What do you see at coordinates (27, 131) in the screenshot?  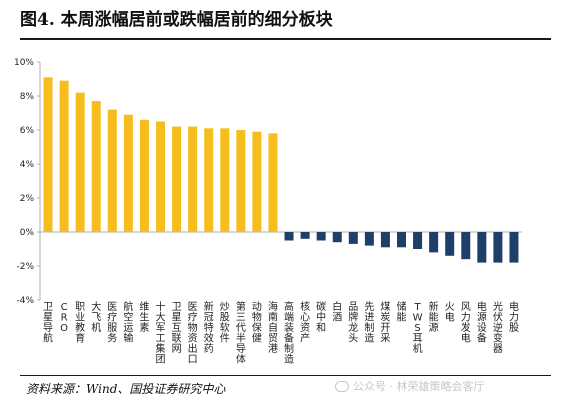 I see `y-tick-label: 6%` at bounding box center [27, 131].